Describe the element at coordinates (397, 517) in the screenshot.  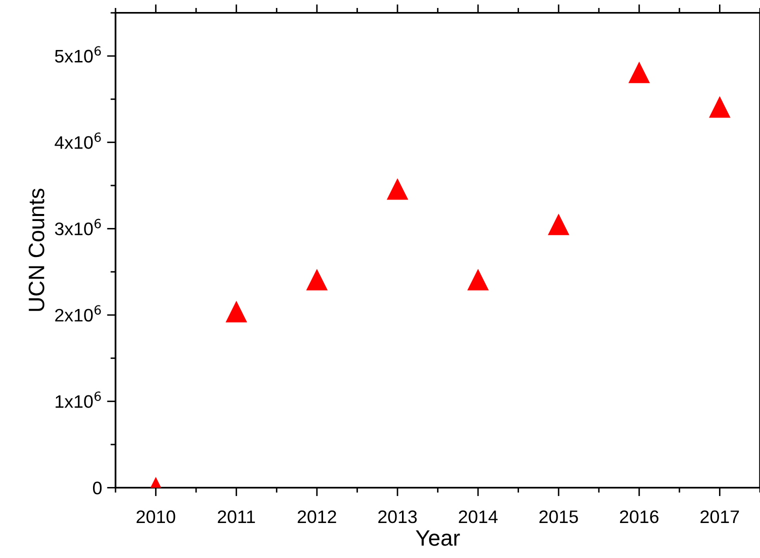
I see `x-tick-label: 2013` at that location.